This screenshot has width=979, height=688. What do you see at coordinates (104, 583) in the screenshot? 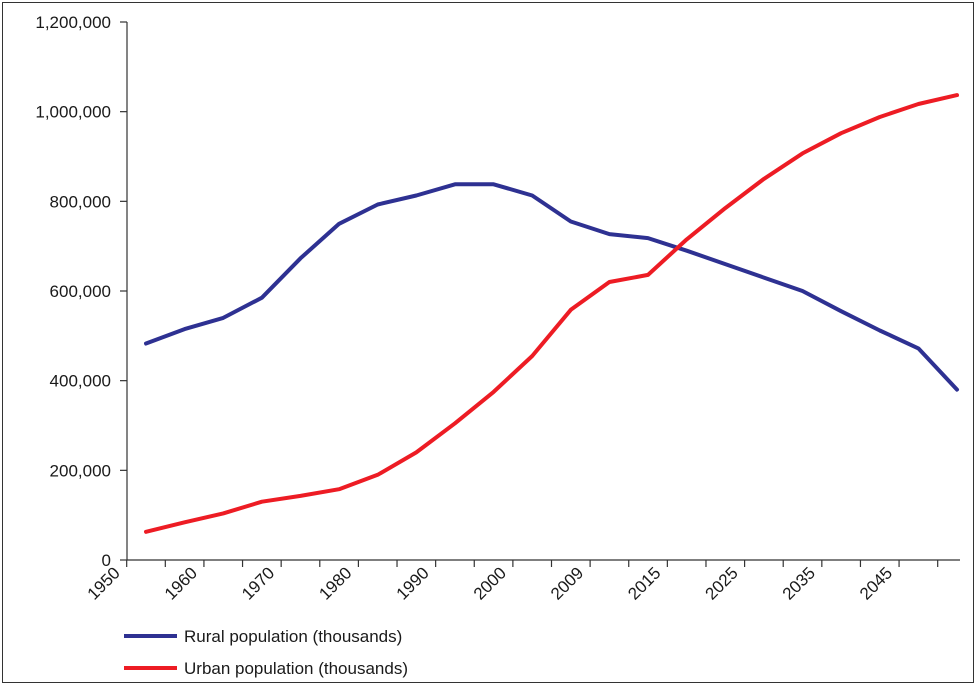
I see `x-tick-label: 1950` at bounding box center [104, 583].